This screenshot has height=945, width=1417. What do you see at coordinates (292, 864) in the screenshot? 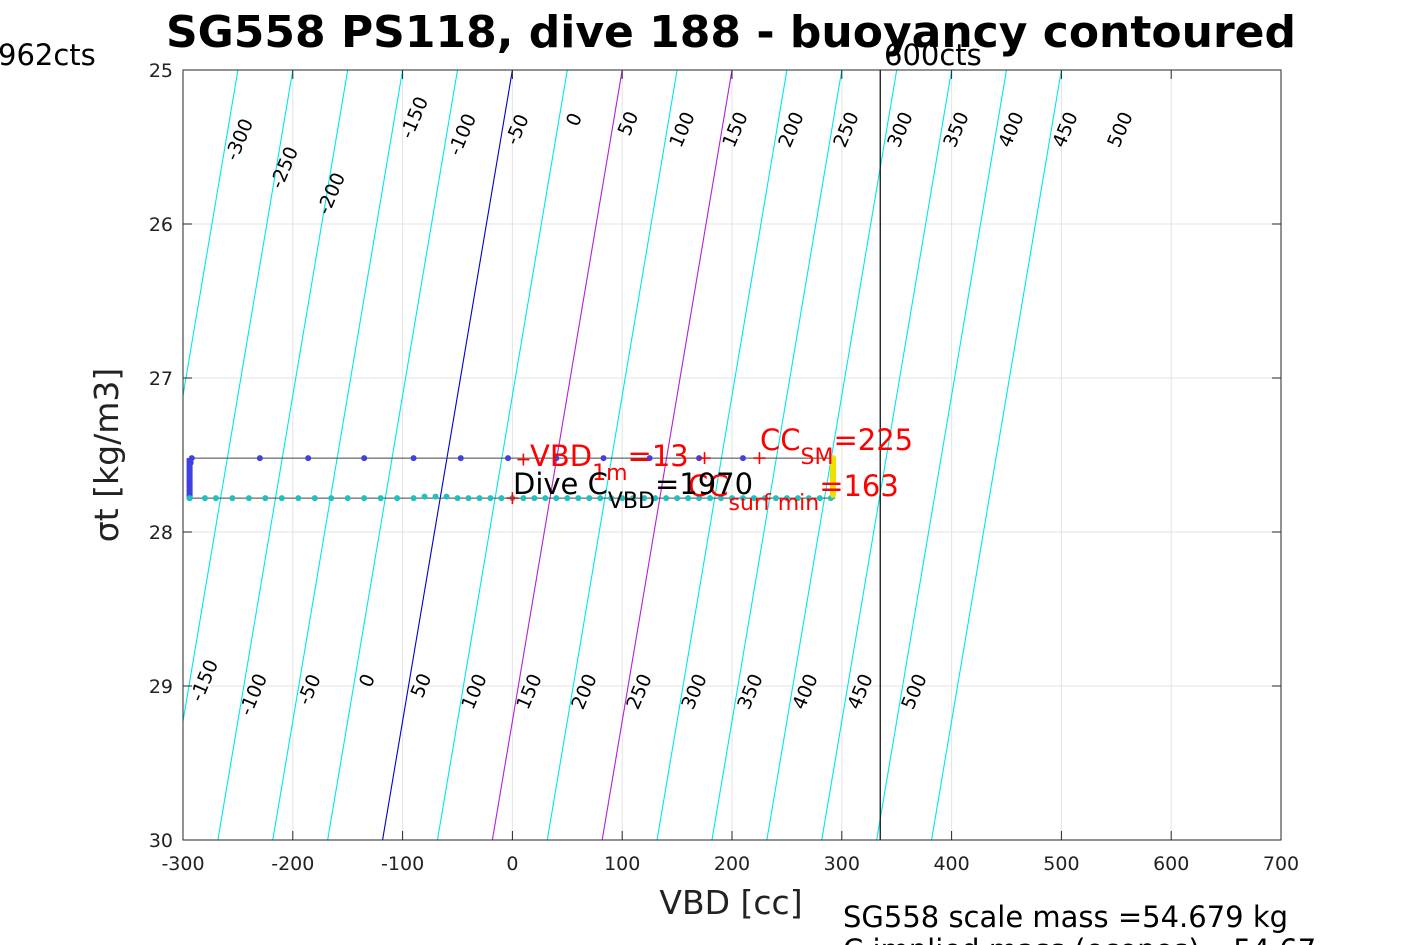
I see `x-tick-label: -200` at bounding box center [292, 864].